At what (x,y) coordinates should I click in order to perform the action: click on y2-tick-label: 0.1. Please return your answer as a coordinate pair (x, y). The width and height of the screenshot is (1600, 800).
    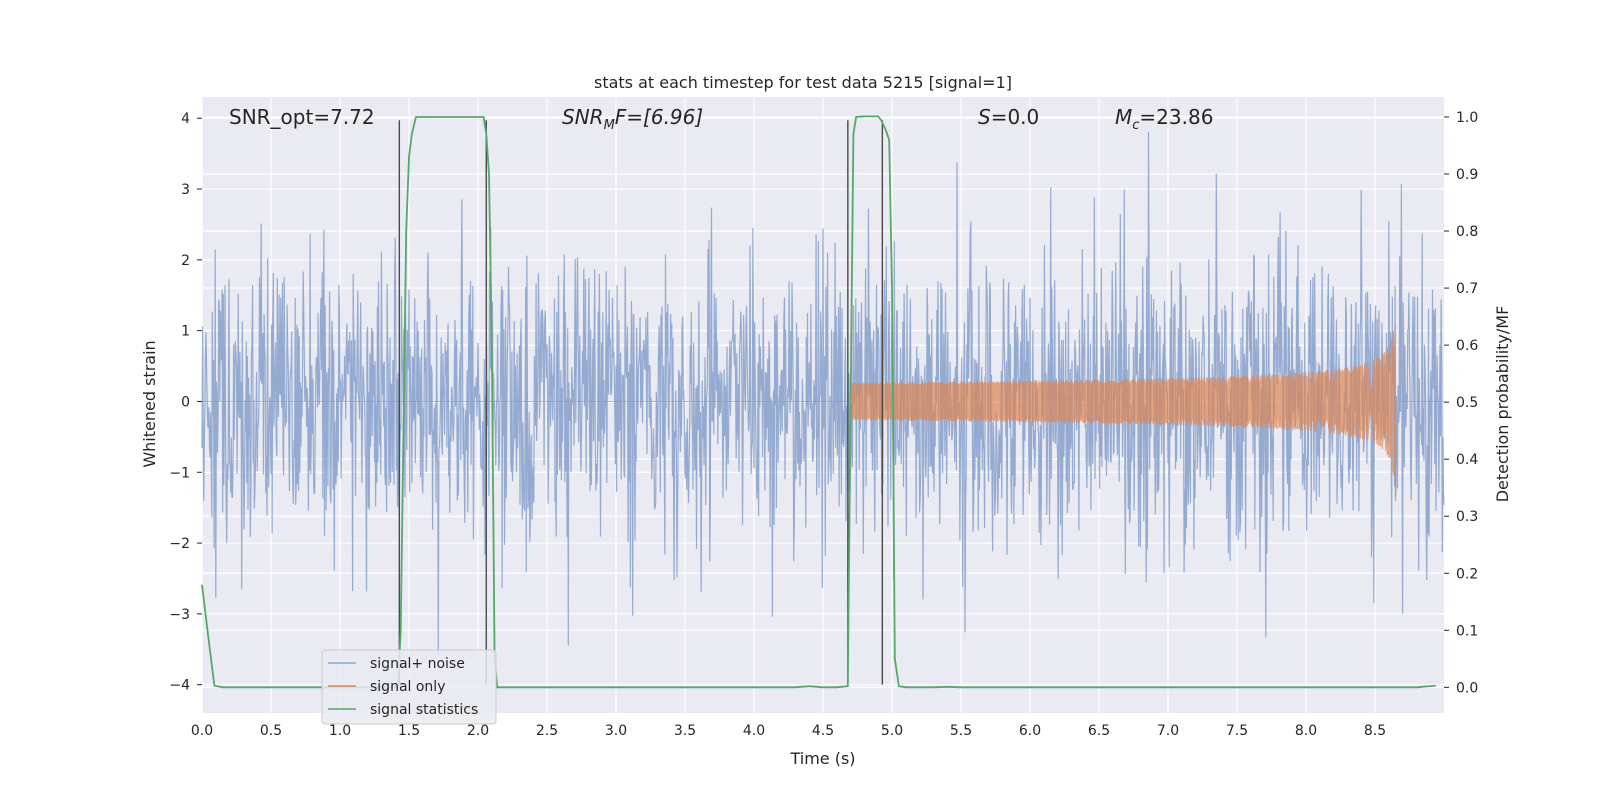
    Looking at the image, I should click on (1467, 631).